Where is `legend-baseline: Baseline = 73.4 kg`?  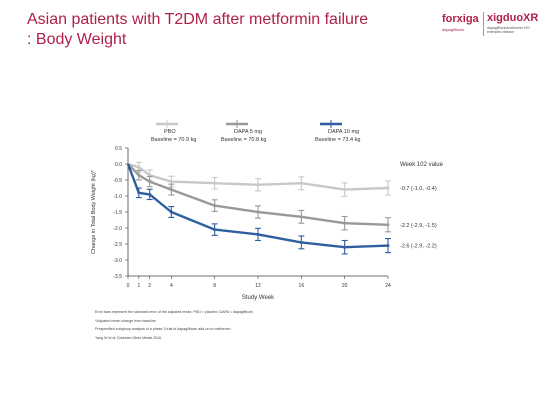 legend-baseline: Baseline = 73.4 kg is located at coordinates (337, 140).